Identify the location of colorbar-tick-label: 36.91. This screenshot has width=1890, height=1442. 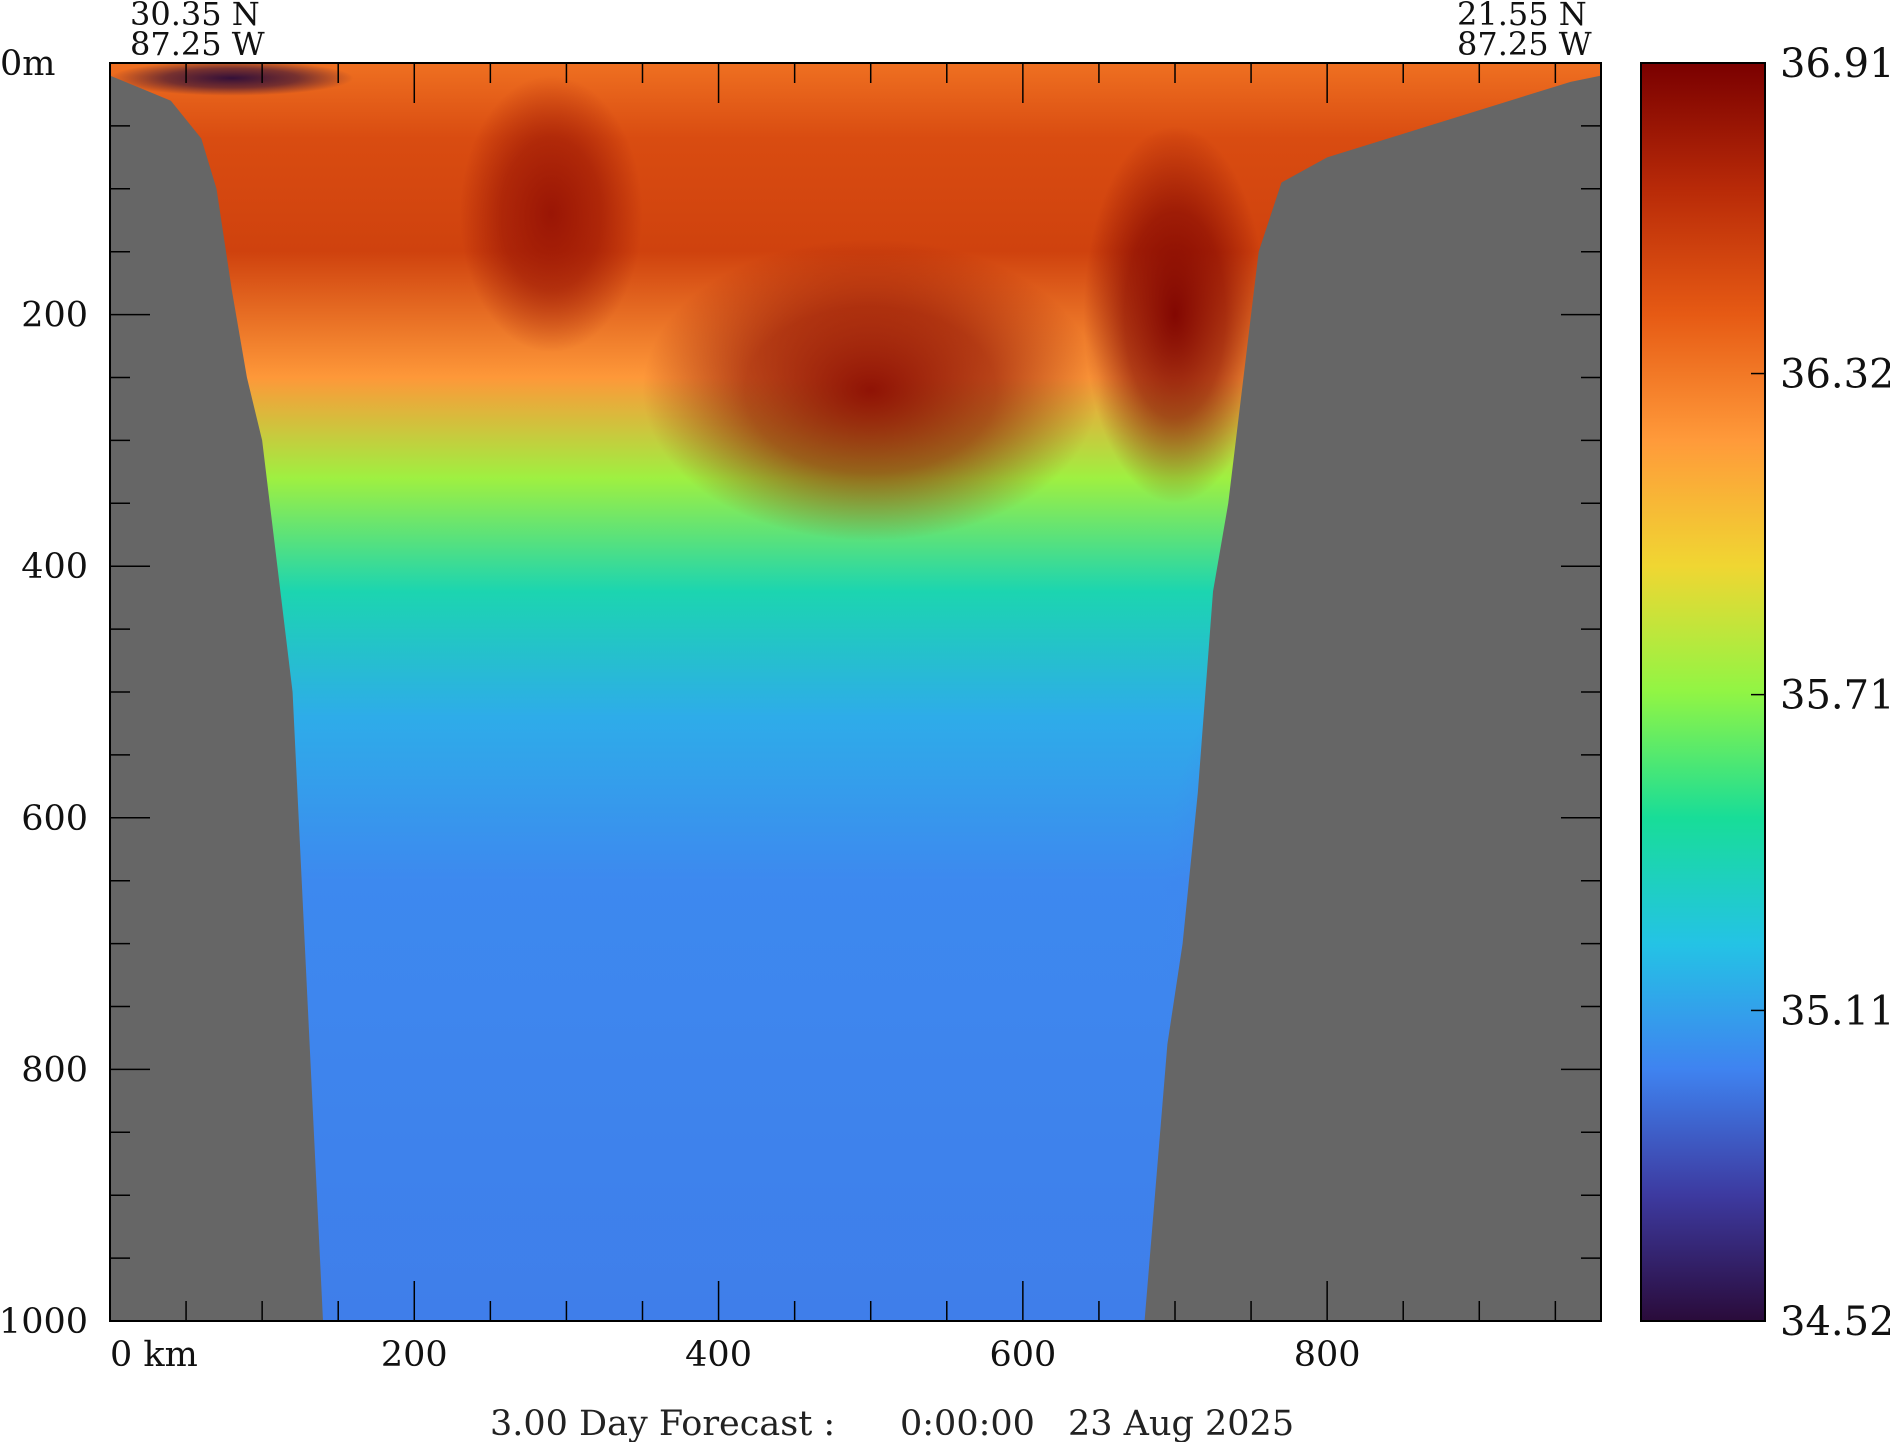
(1835, 64).